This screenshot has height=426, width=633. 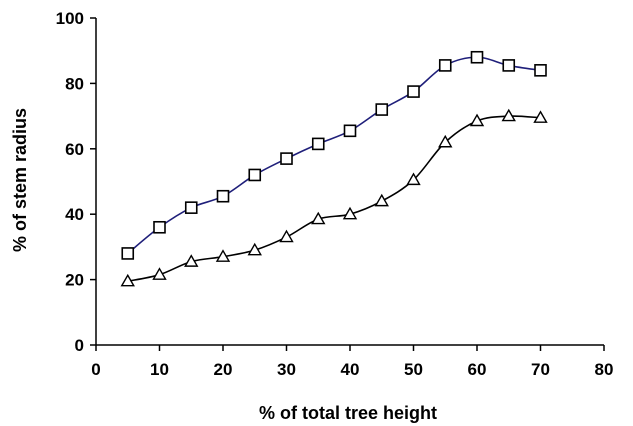 I want to click on y-axis-title: % of stem radius, so click(x=20, y=180).